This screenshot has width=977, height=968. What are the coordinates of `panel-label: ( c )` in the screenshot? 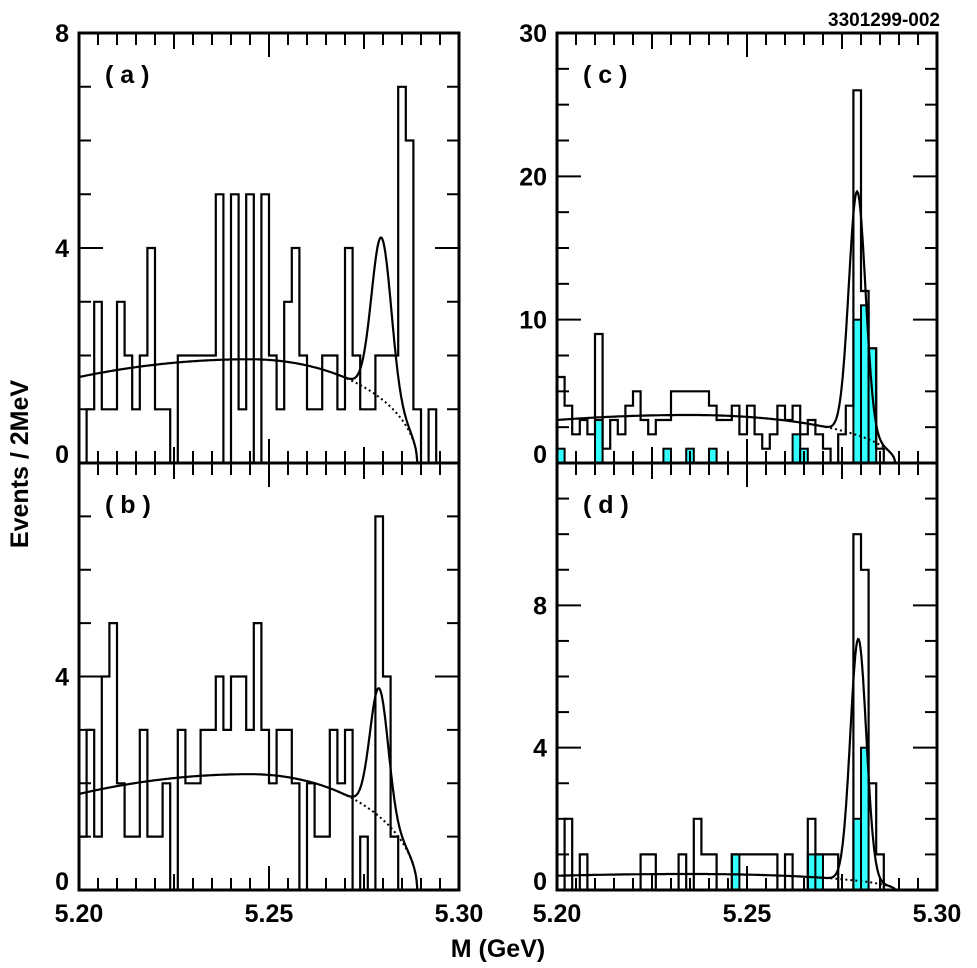 It's located at (605, 75).